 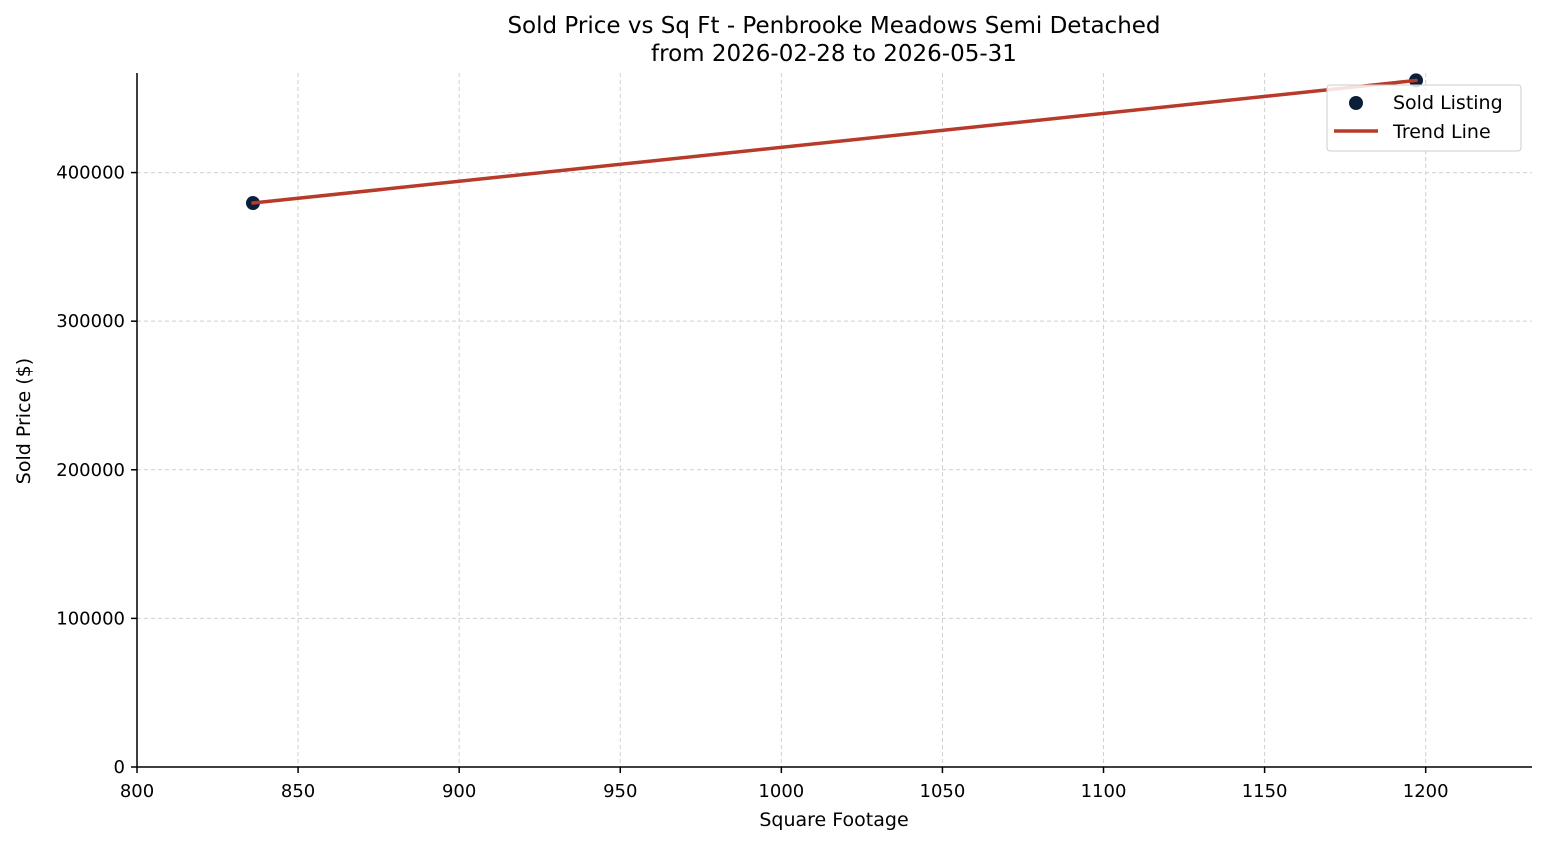 I want to click on series, so click(x=834, y=142).